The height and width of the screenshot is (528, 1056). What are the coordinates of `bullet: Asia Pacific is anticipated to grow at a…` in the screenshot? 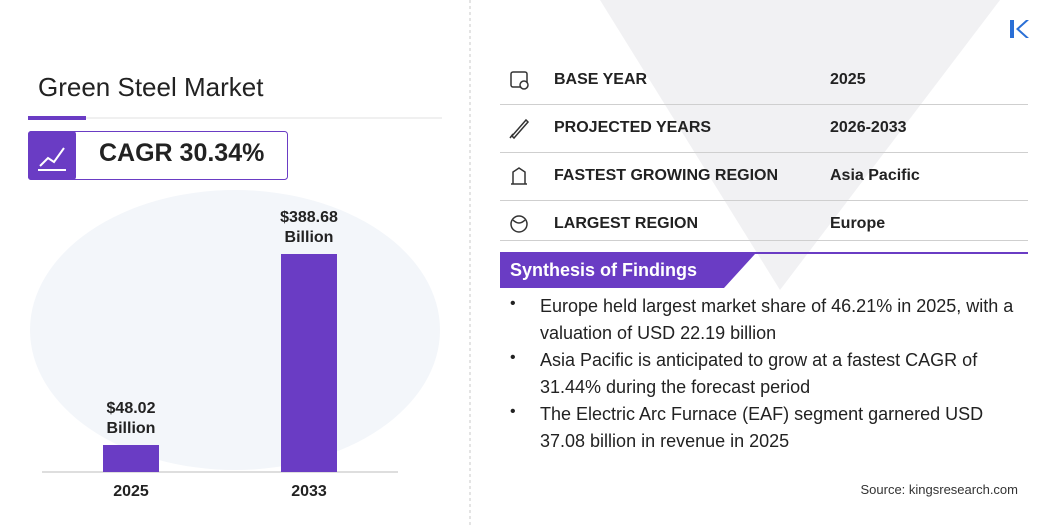 It's located at (759, 373).